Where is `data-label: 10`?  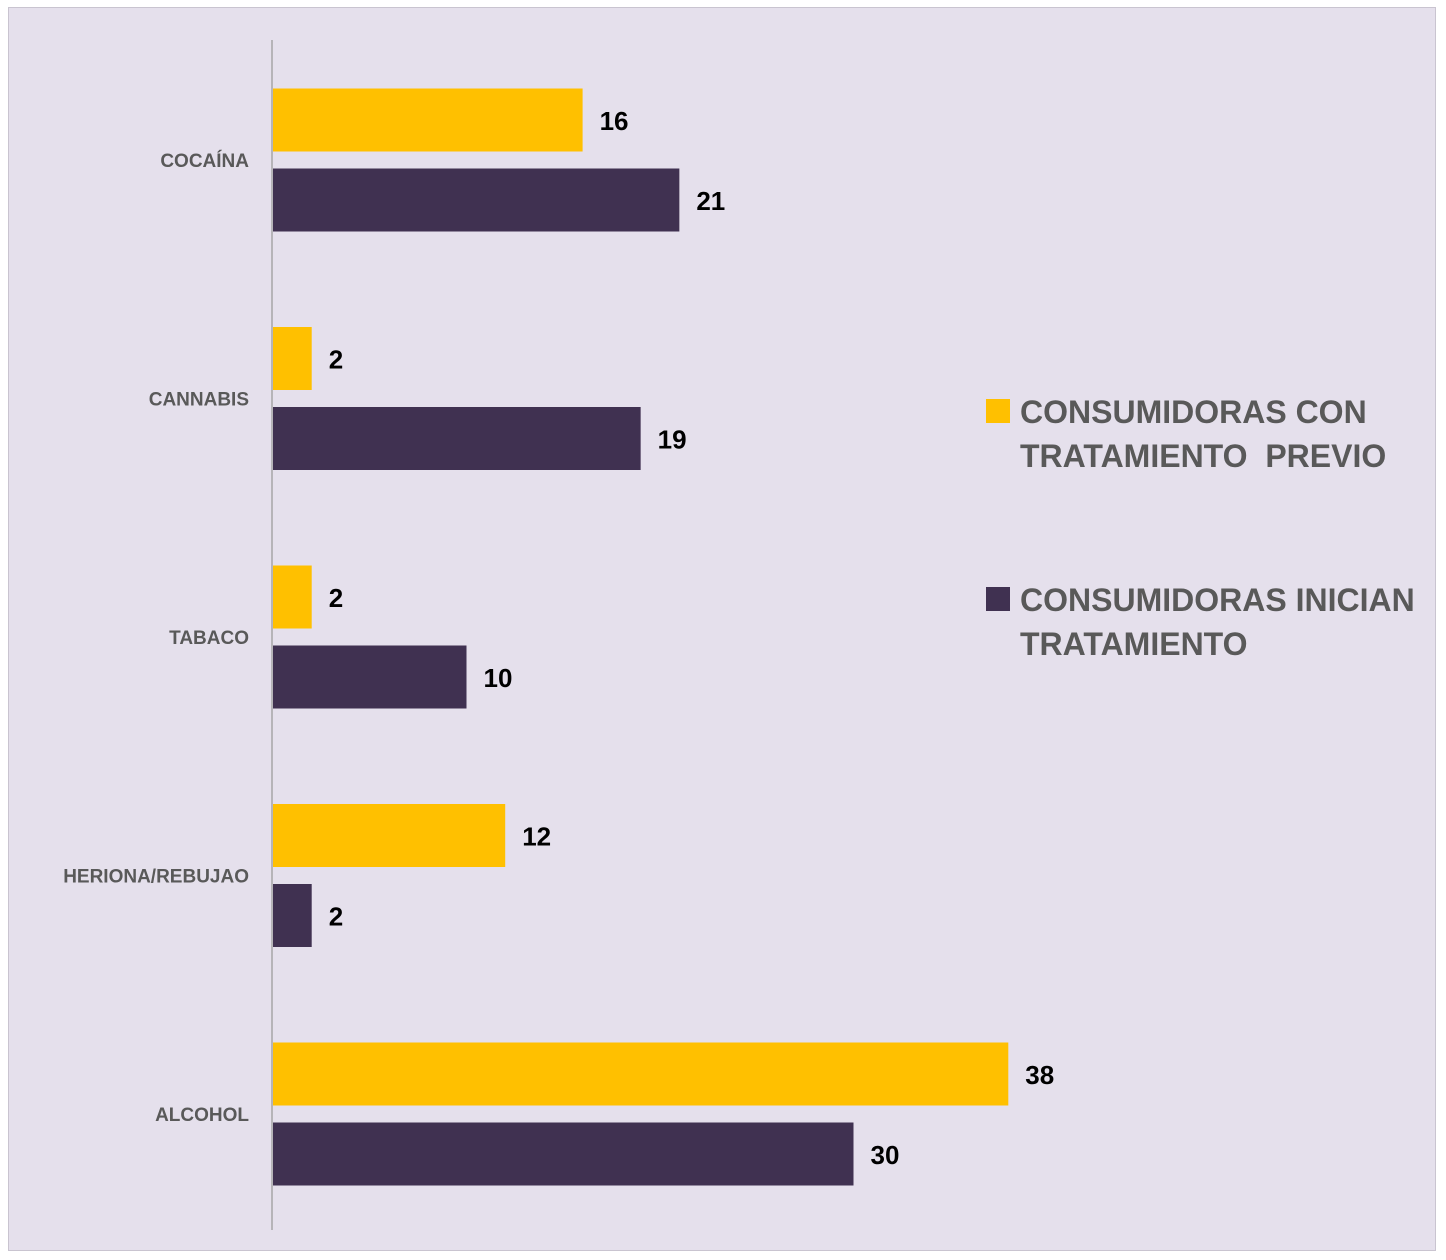 data-label: 10 is located at coordinates (498, 678).